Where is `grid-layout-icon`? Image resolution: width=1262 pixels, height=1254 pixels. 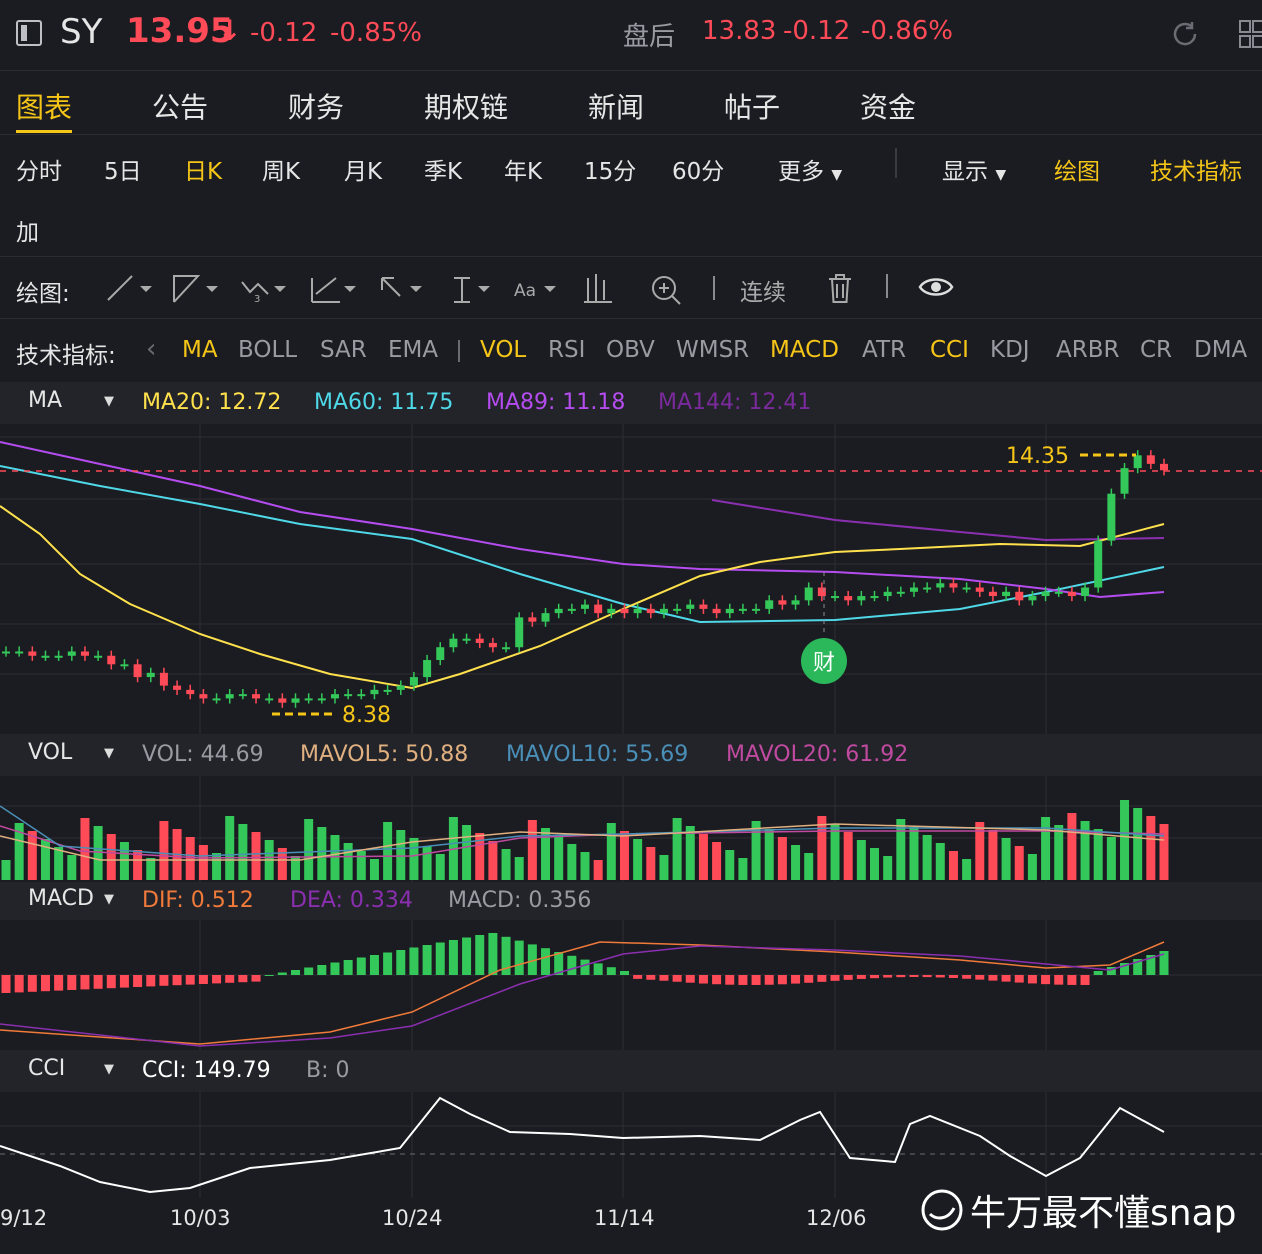 grid-layout-icon is located at coordinates (1250, 34).